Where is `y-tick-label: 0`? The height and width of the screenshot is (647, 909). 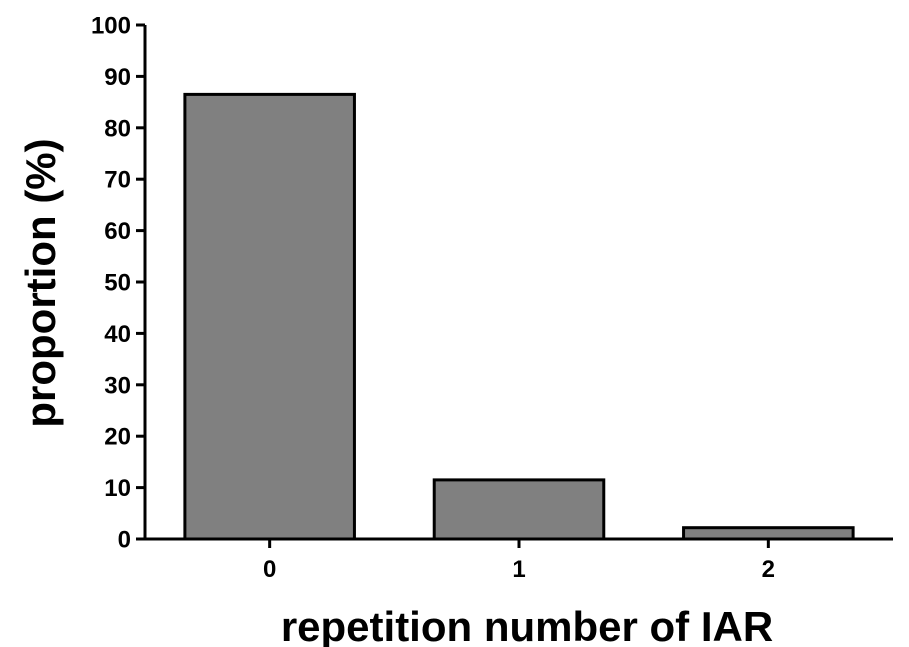 y-tick-label: 0 is located at coordinates (124, 540).